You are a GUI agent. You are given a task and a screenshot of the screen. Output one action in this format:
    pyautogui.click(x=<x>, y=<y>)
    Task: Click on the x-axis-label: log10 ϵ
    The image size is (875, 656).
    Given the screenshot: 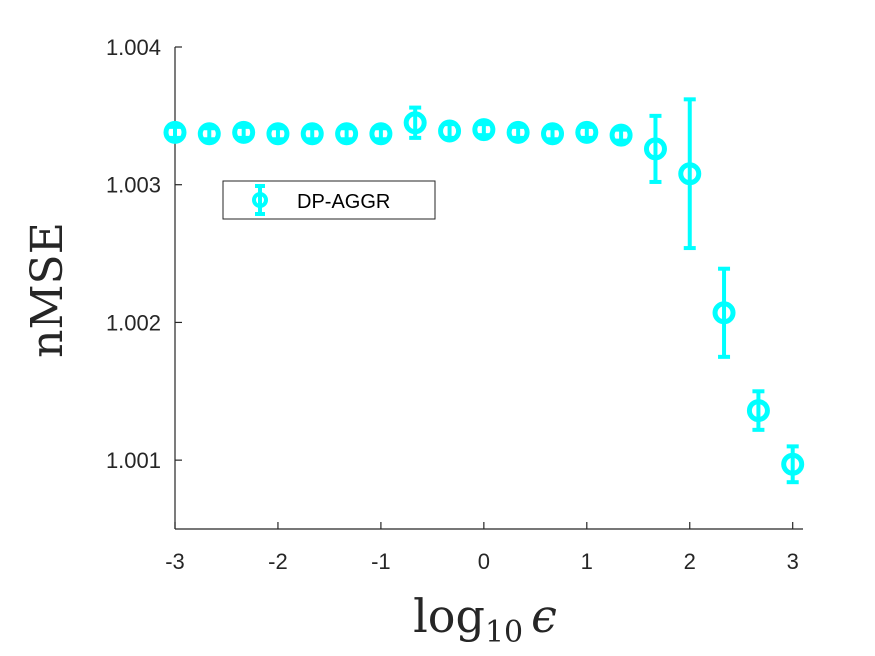 What is the action you would take?
    pyautogui.click(x=485, y=619)
    